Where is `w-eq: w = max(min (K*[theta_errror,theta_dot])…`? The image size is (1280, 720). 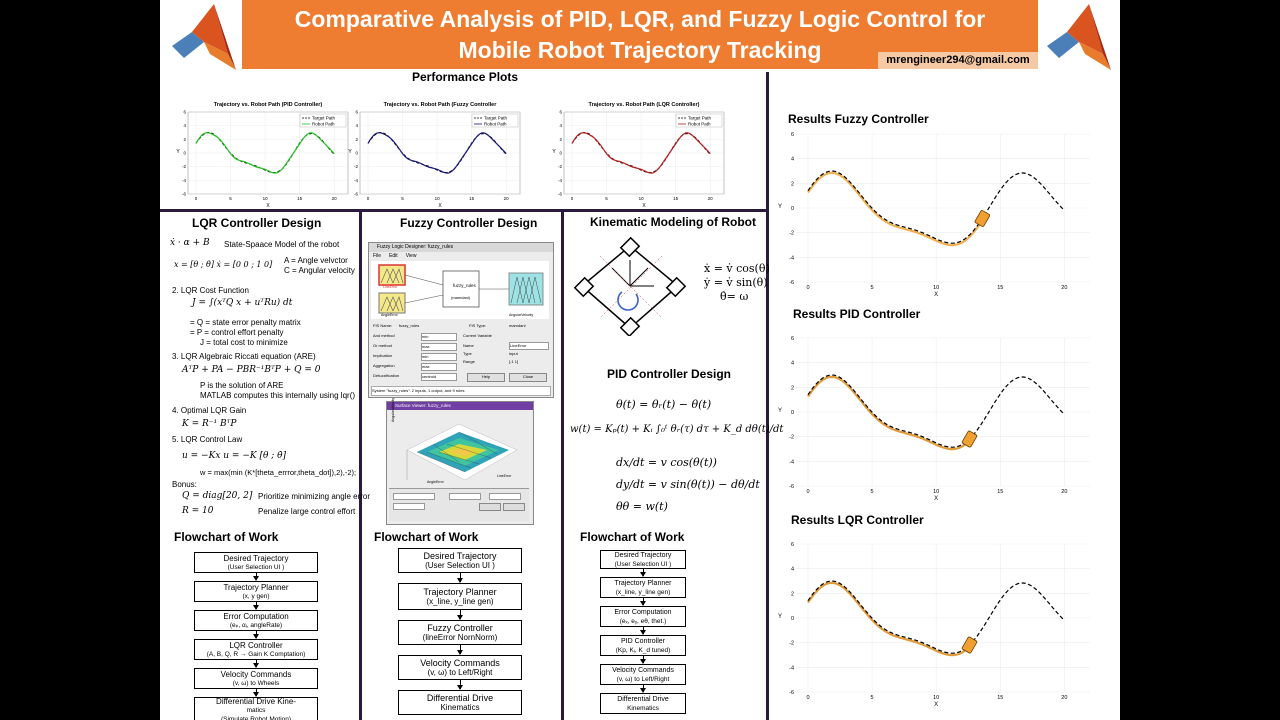
w-eq: w = max(min (K*[theta_errror,theta_dot])… is located at coordinates (278, 472).